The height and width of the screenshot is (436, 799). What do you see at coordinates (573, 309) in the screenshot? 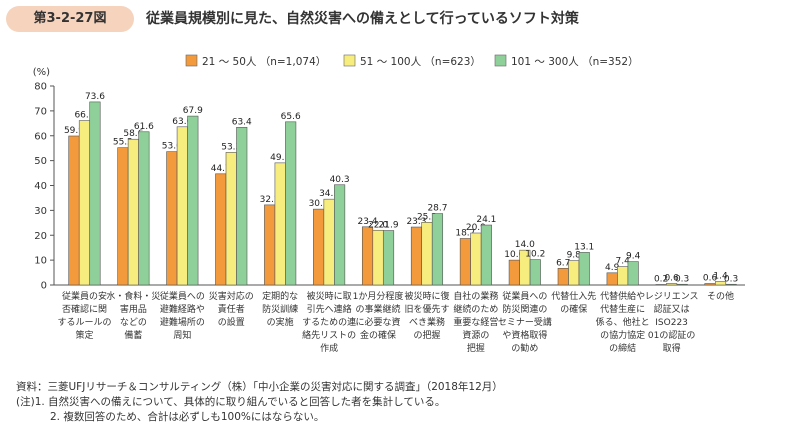
I see `category-label: の確保` at bounding box center [573, 309].